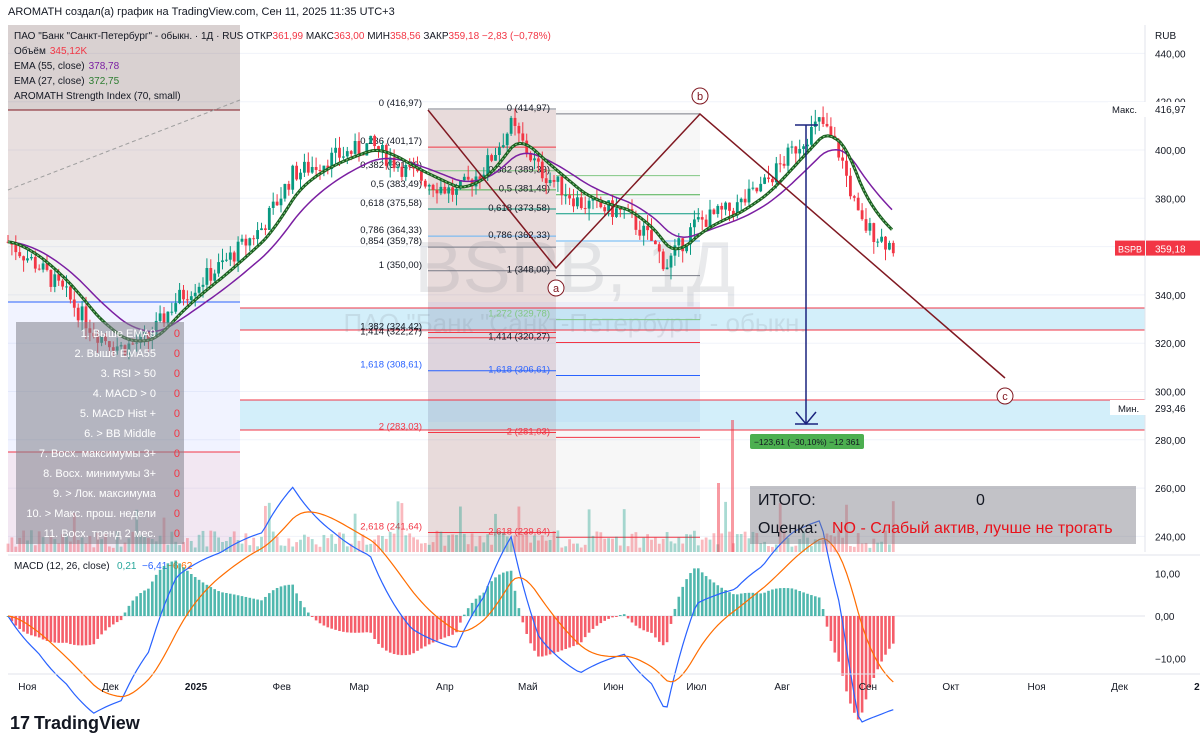 Image resolution: width=1200 pixels, height=749 pixels. What do you see at coordinates (75, 723) in the screenshot?
I see `tradingview-logo: 17 TradingView` at bounding box center [75, 723].